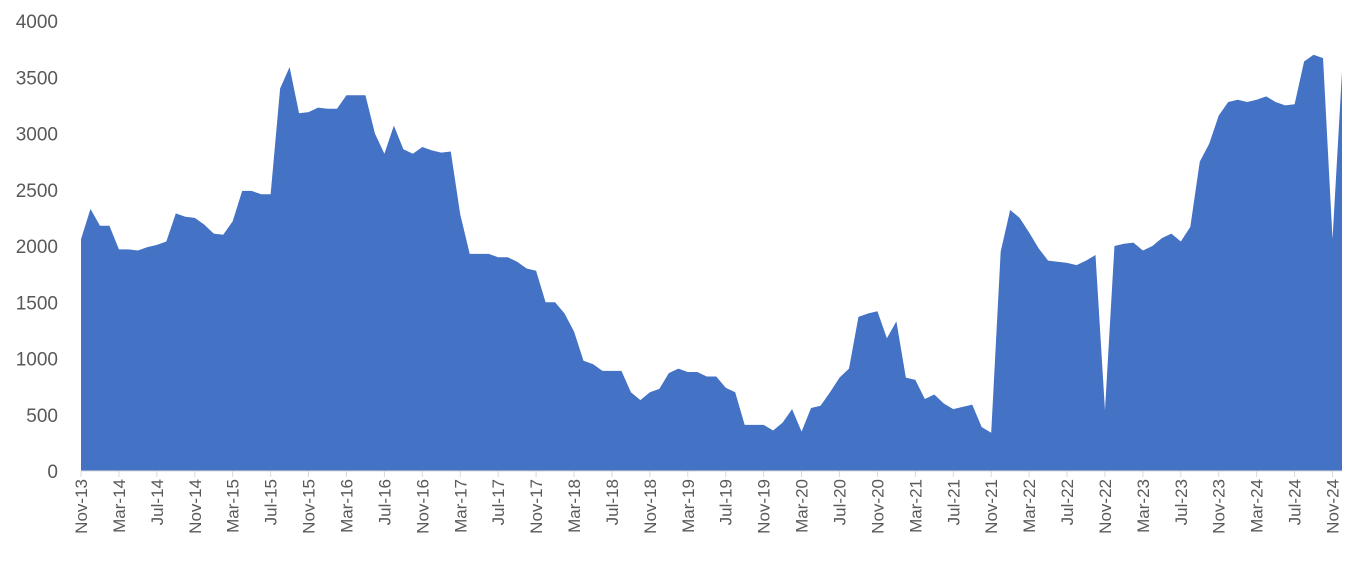 The width and height of the screenshot is (1356, 571). Describe the element at coordinates (37, 78) in the screenshot. I see `y-tick-label: 3500` at that location.